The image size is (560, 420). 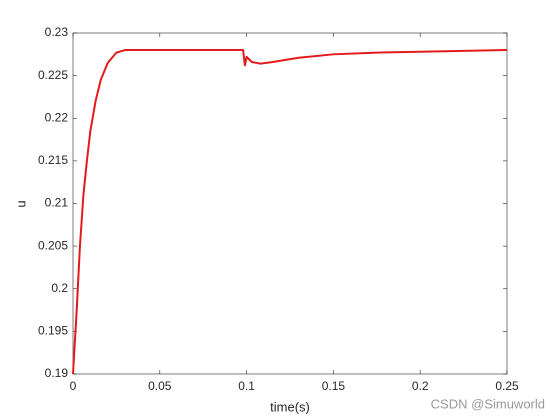 I want to click on y-tick-label: 0.19, so click(x=57, y=373).